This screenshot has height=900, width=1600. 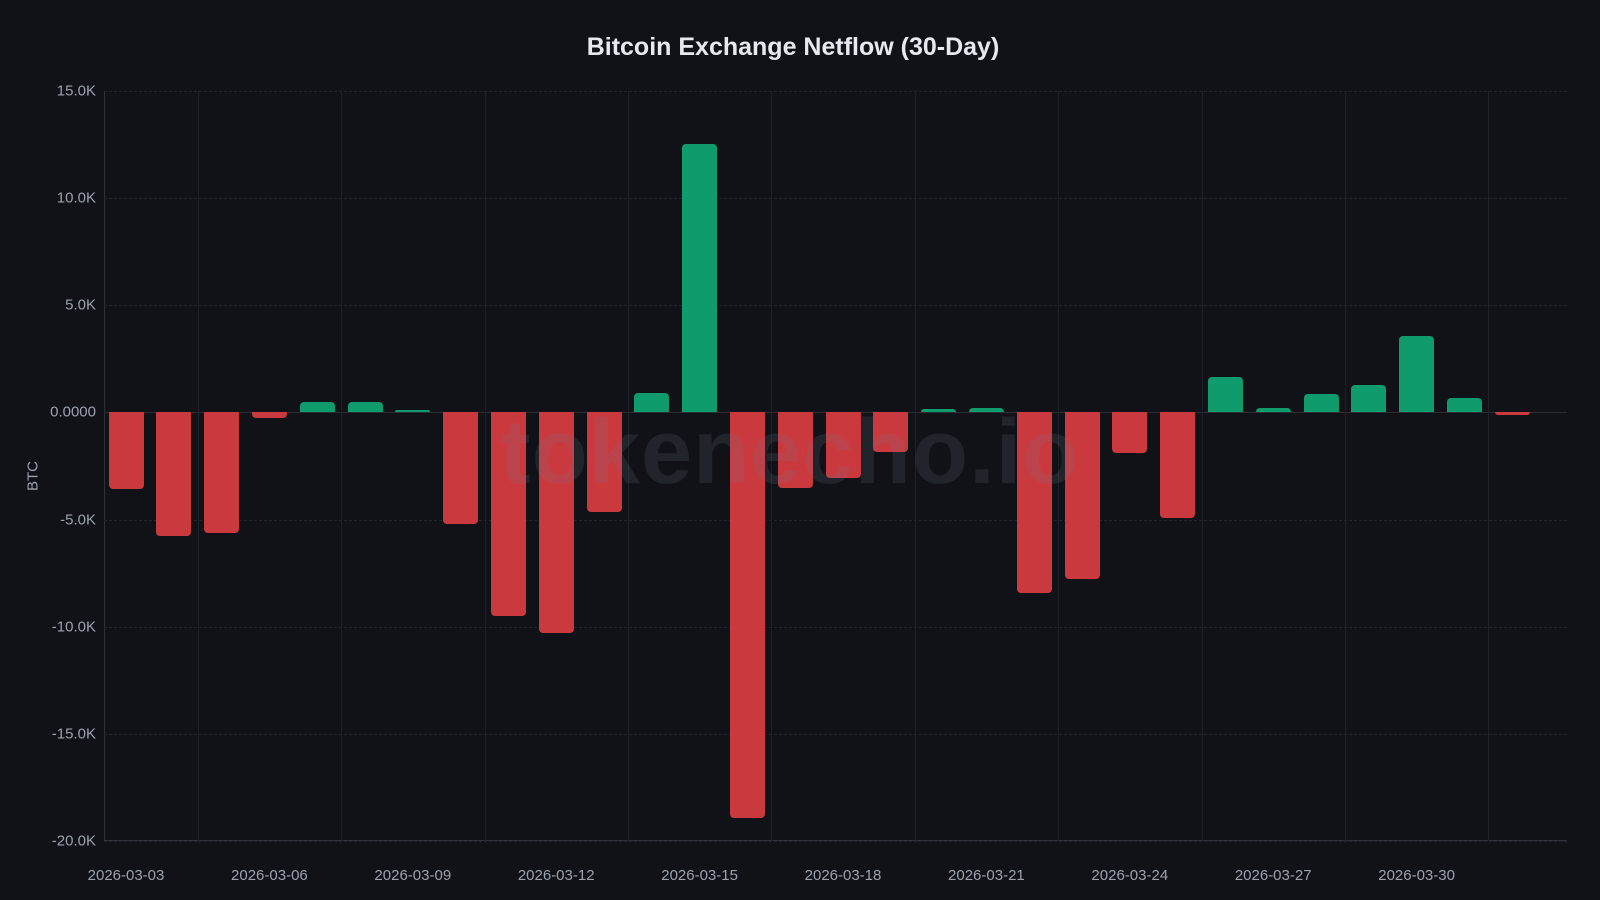 I want to click on x-axis-line, so click(x=835, y=840).